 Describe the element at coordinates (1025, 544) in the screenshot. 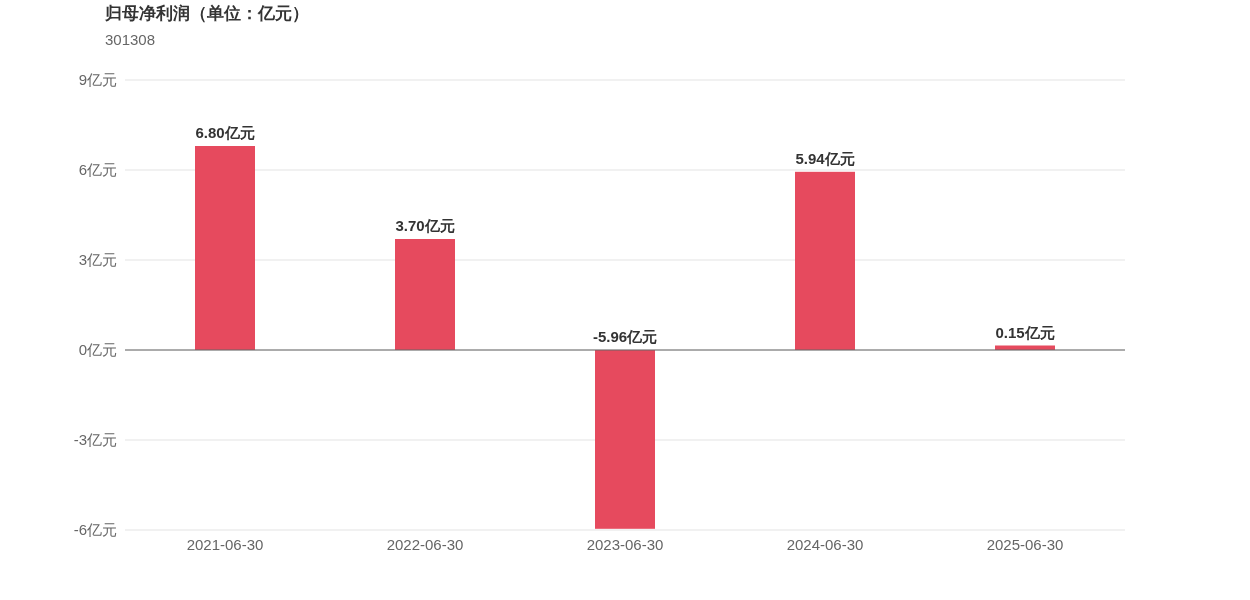

I see `x-tick-label: 2025-06-30` at that location.